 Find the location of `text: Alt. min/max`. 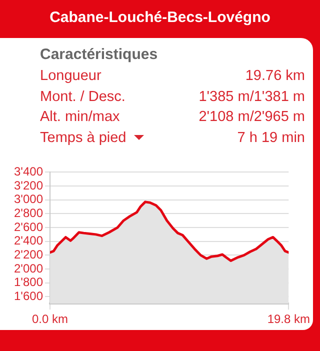

text: Alt. min/max is located at coordinates (80, 117).